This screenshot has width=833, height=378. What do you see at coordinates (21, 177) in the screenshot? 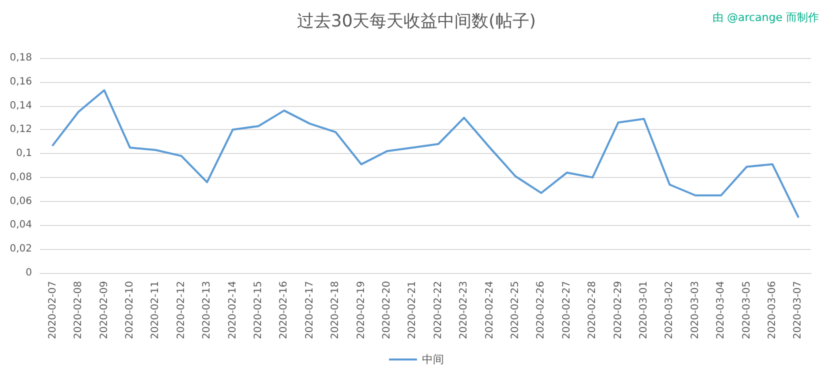
I see `y-tick-label: 0,08` at bounding box center [21, 177].